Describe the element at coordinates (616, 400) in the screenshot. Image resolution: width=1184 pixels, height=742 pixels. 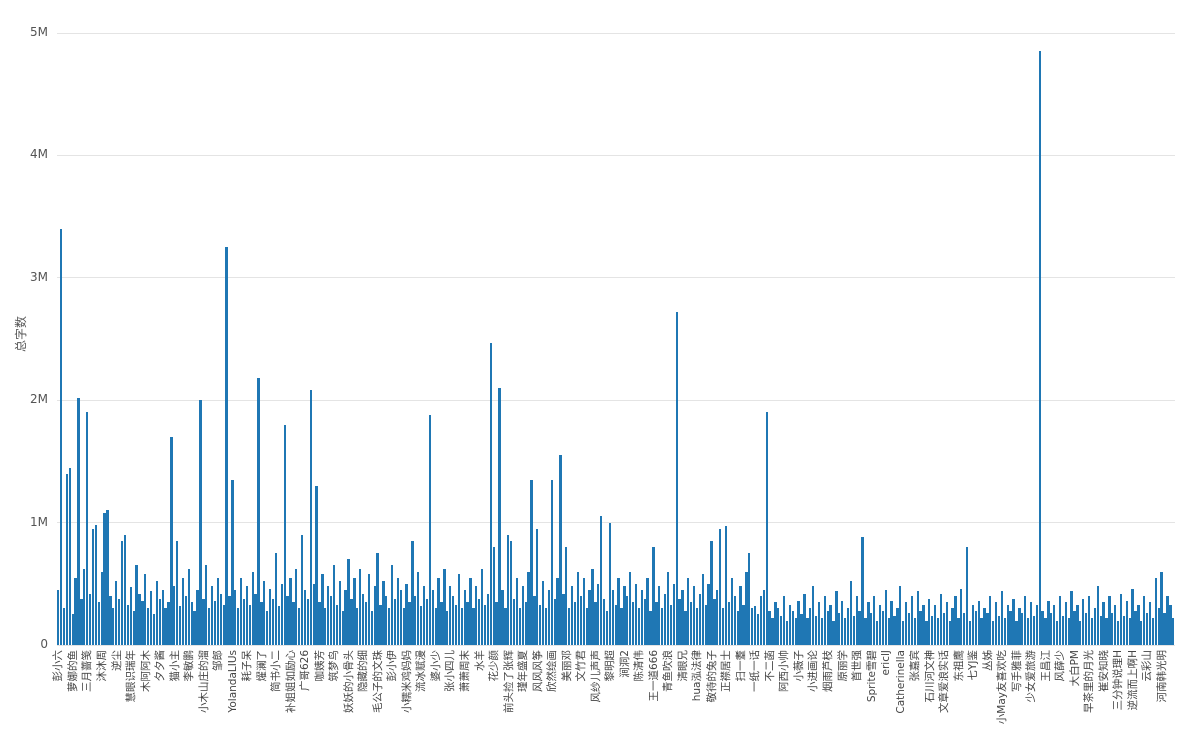
I see `gridline` at that location.